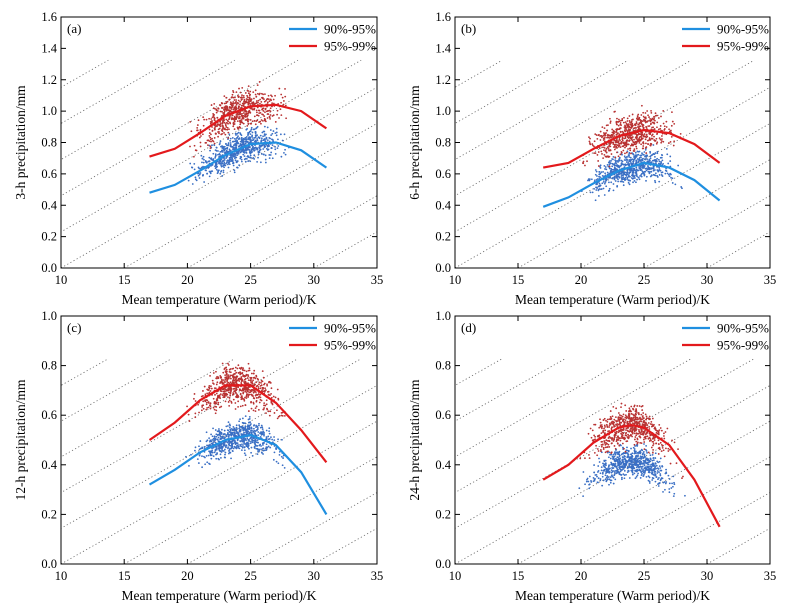  I want to click on legend-label: 90%-95%, so click(350, 328).